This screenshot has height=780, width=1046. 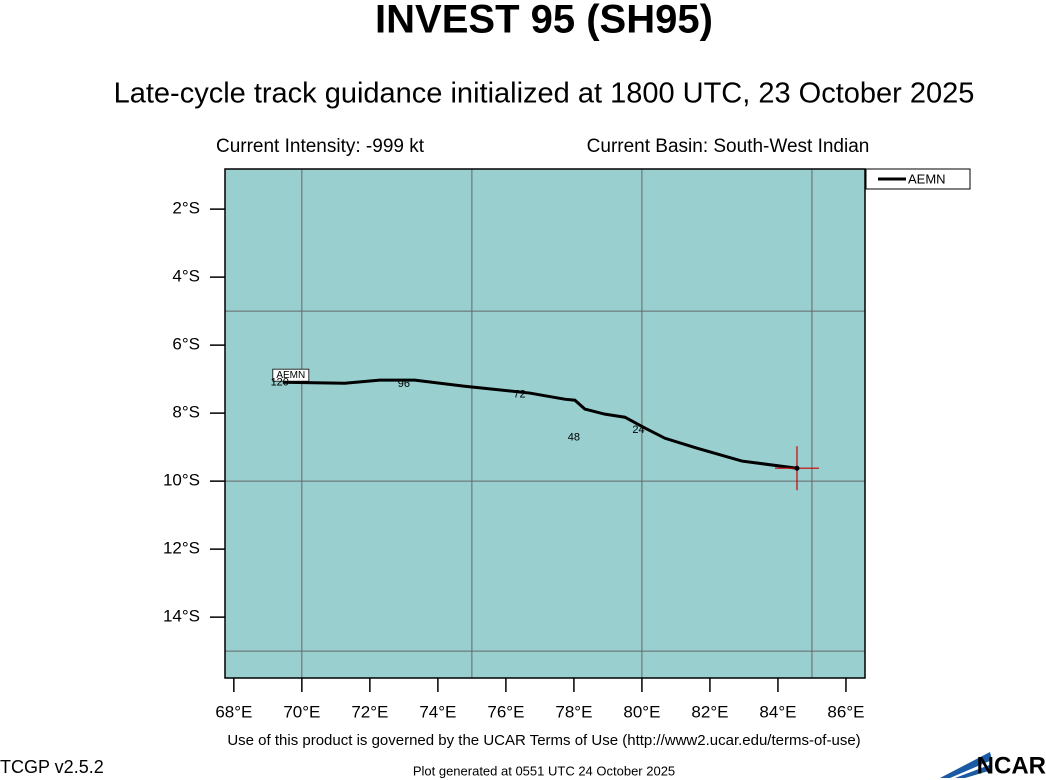 I want to click on version: TCGP v2.5.2, so click(x=52, y=767).